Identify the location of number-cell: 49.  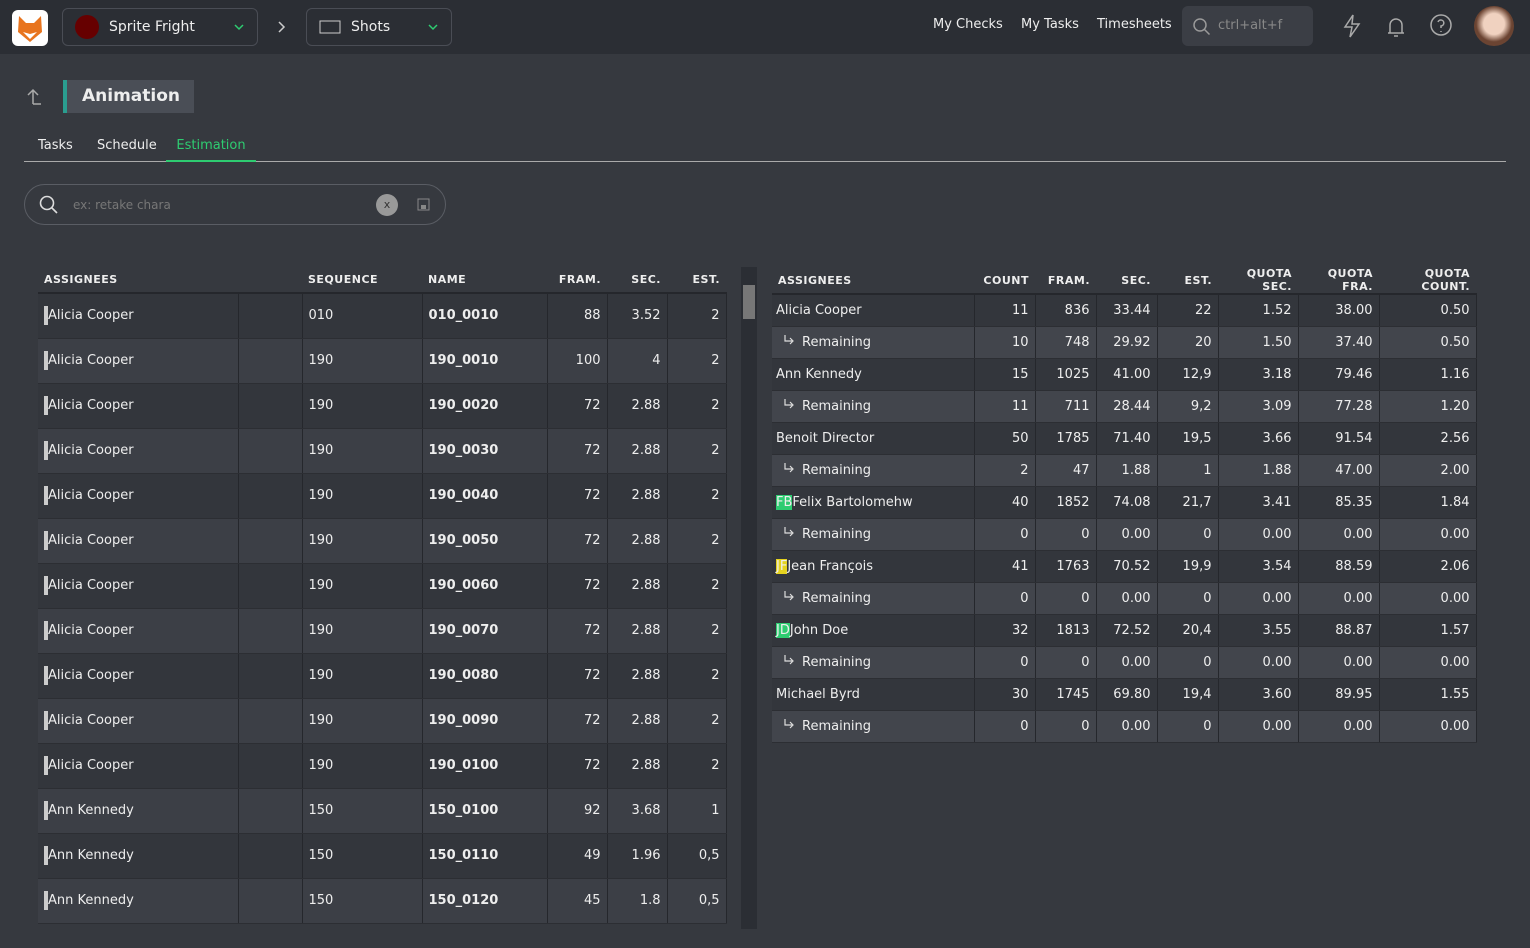
(577, 856).